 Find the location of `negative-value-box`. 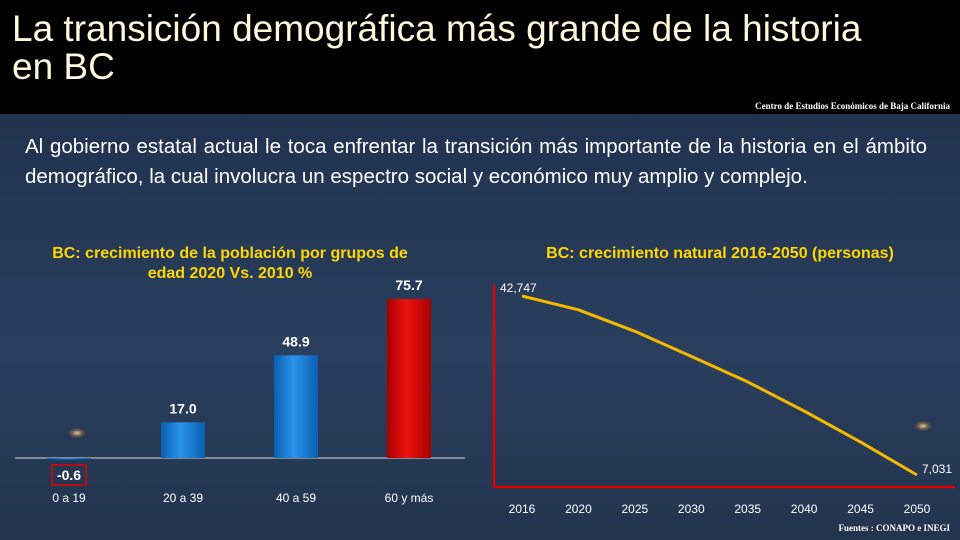

negative-value-box is located at coordinates (69, 475).